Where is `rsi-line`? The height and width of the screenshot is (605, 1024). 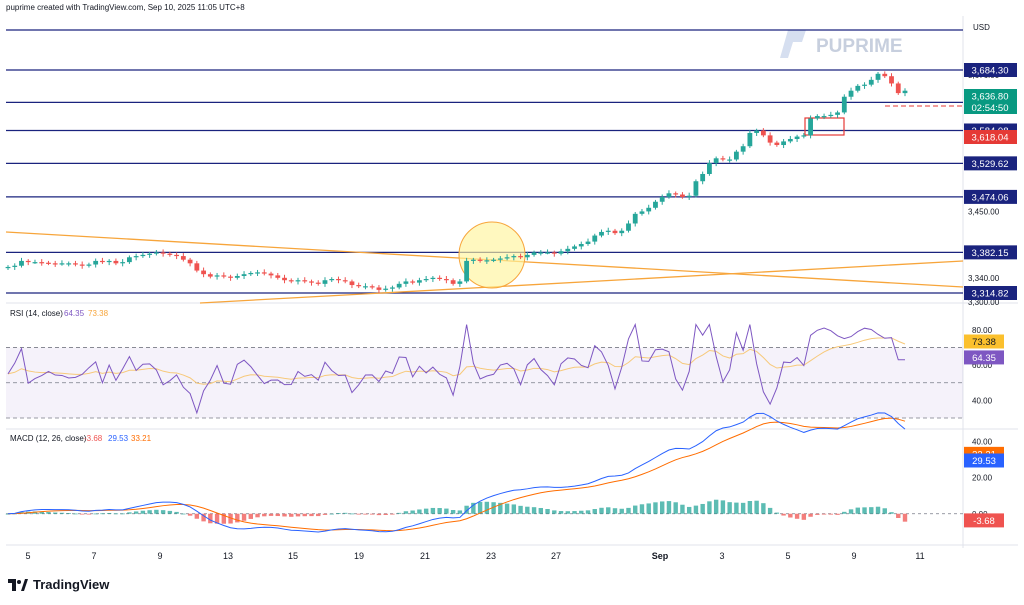 rsi-line is located at coordinates (456, 368).